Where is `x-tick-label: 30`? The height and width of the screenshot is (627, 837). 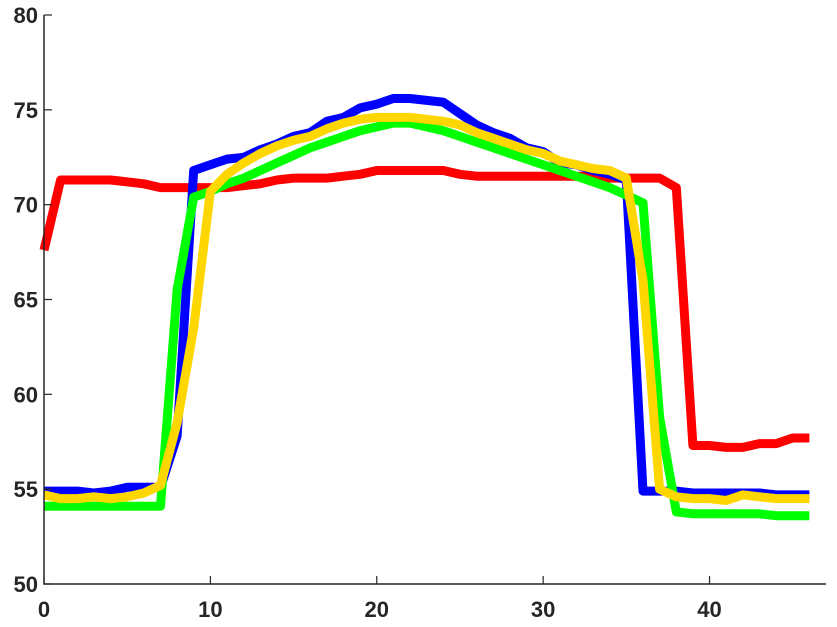 x-tick-label: 30 is located at coordinates (543, 609).